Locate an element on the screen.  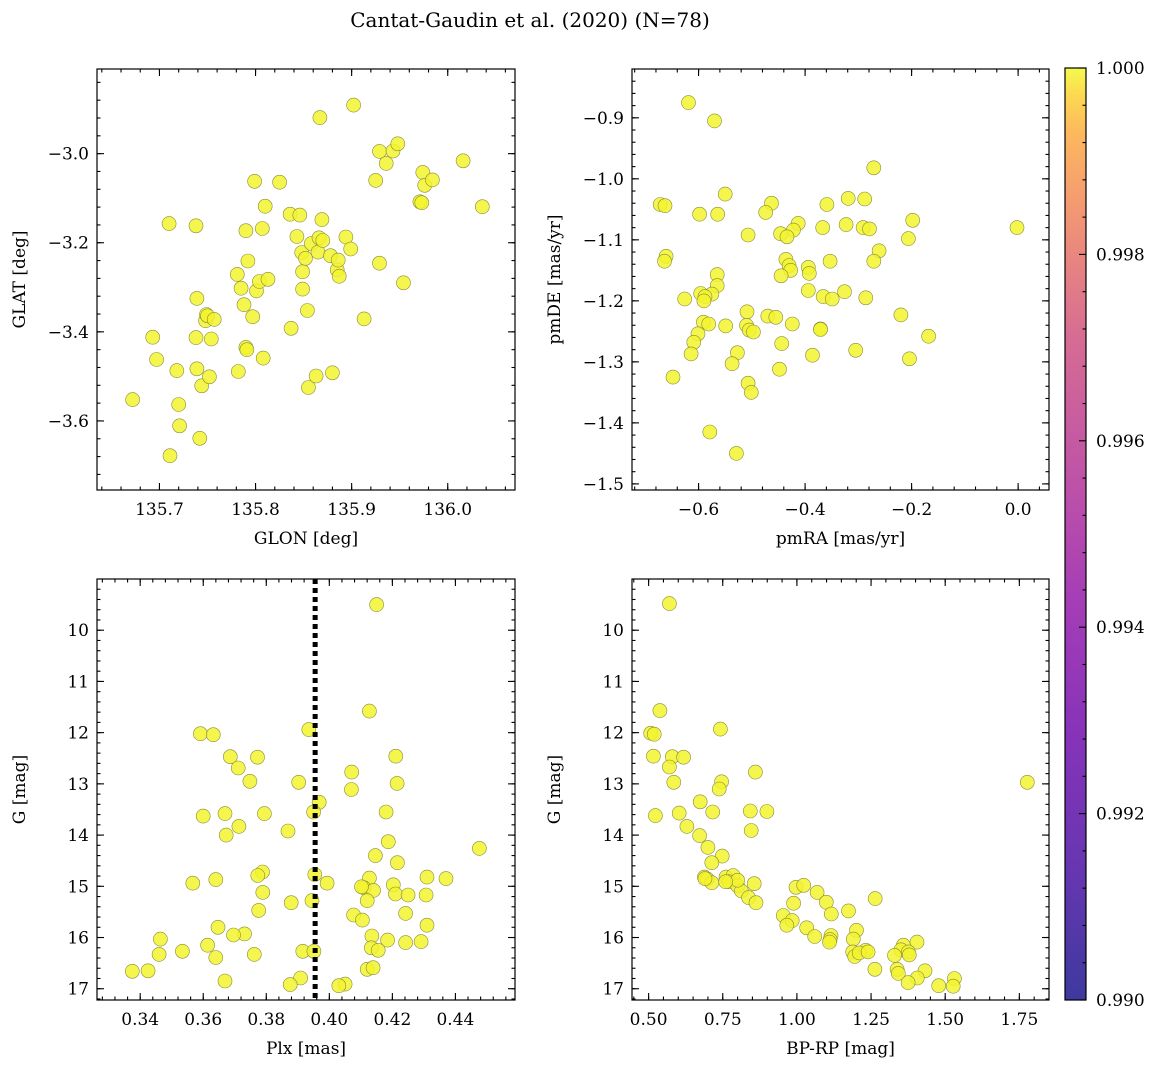
x-tick-label: 0.36 is located at coordinates (203, 1020).